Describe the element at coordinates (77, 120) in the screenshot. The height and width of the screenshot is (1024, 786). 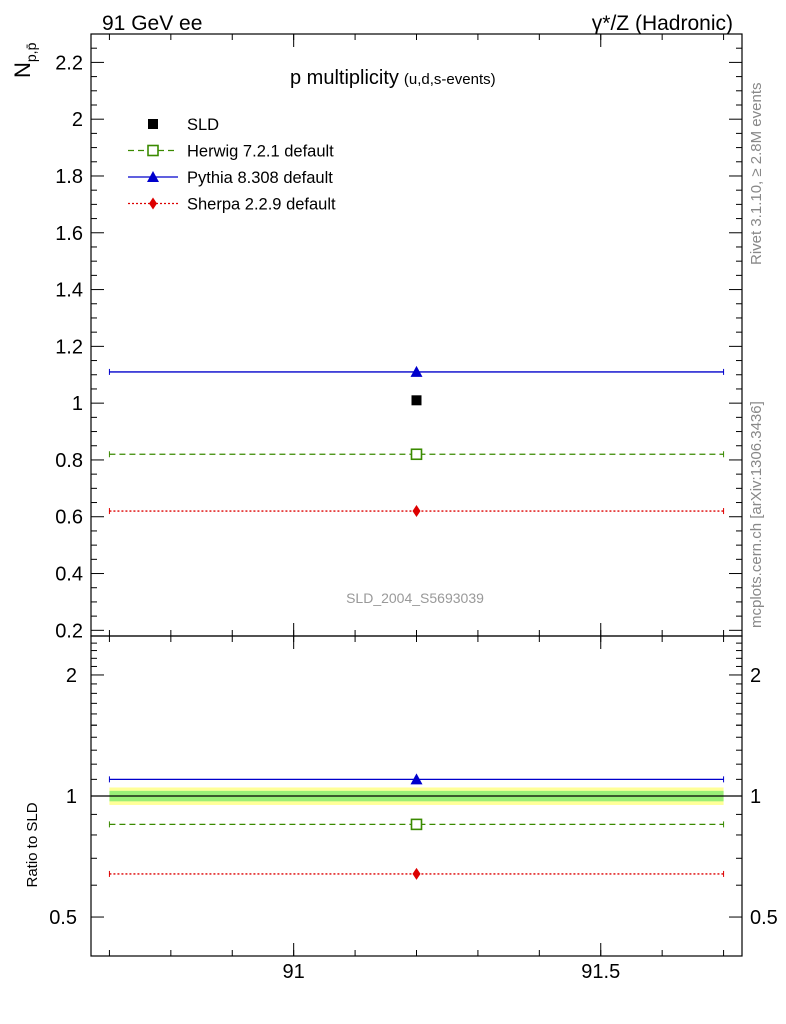
I see `main-y-tick-label: 2` at that location.